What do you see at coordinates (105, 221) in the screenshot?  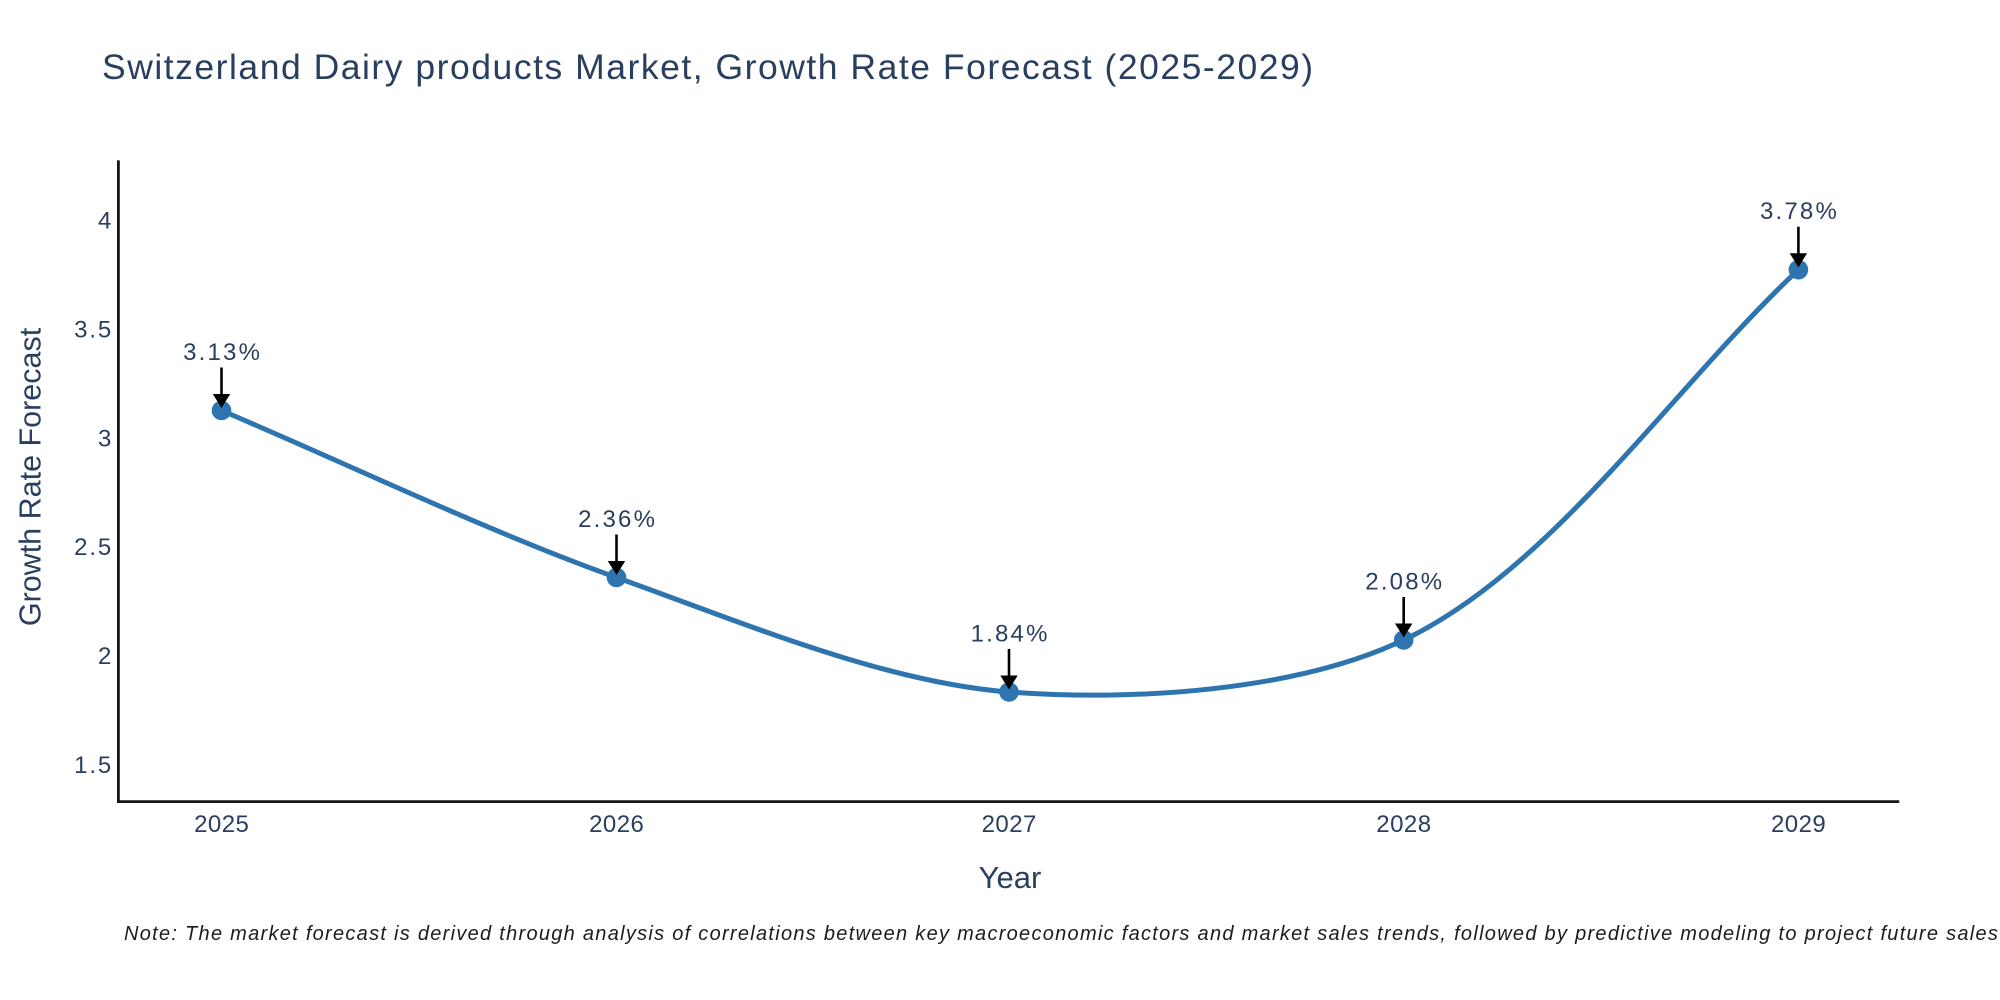 I see `svg-text: 4` at bounding box center [105, 221].